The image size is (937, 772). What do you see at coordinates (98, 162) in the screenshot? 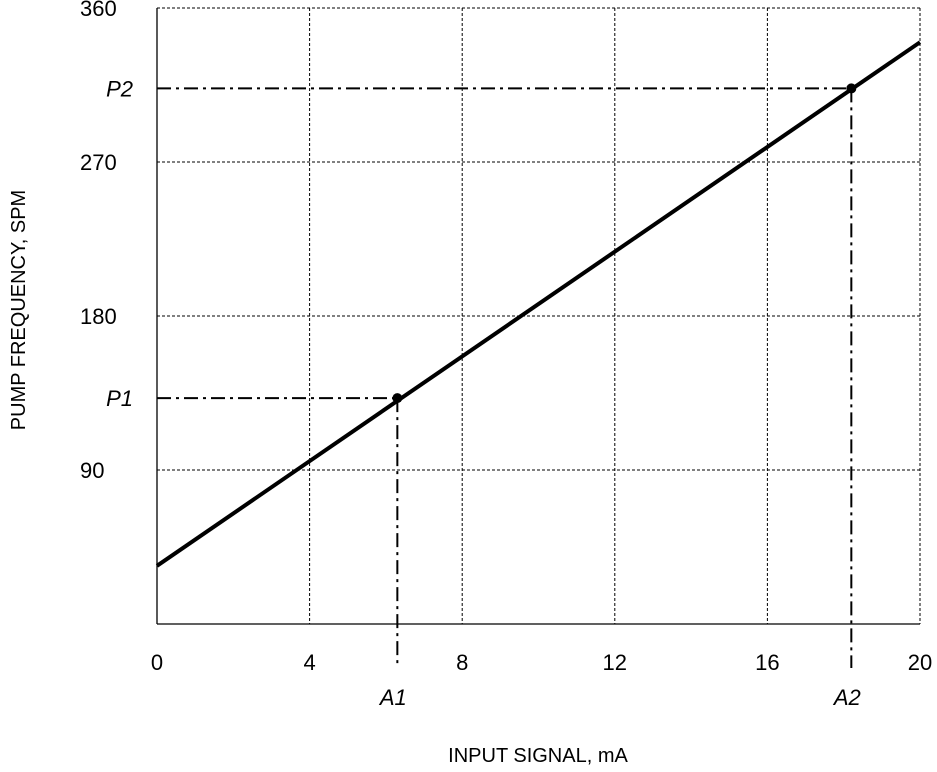
I see `y-tick-label: 270` at bounding box center [98, 162].